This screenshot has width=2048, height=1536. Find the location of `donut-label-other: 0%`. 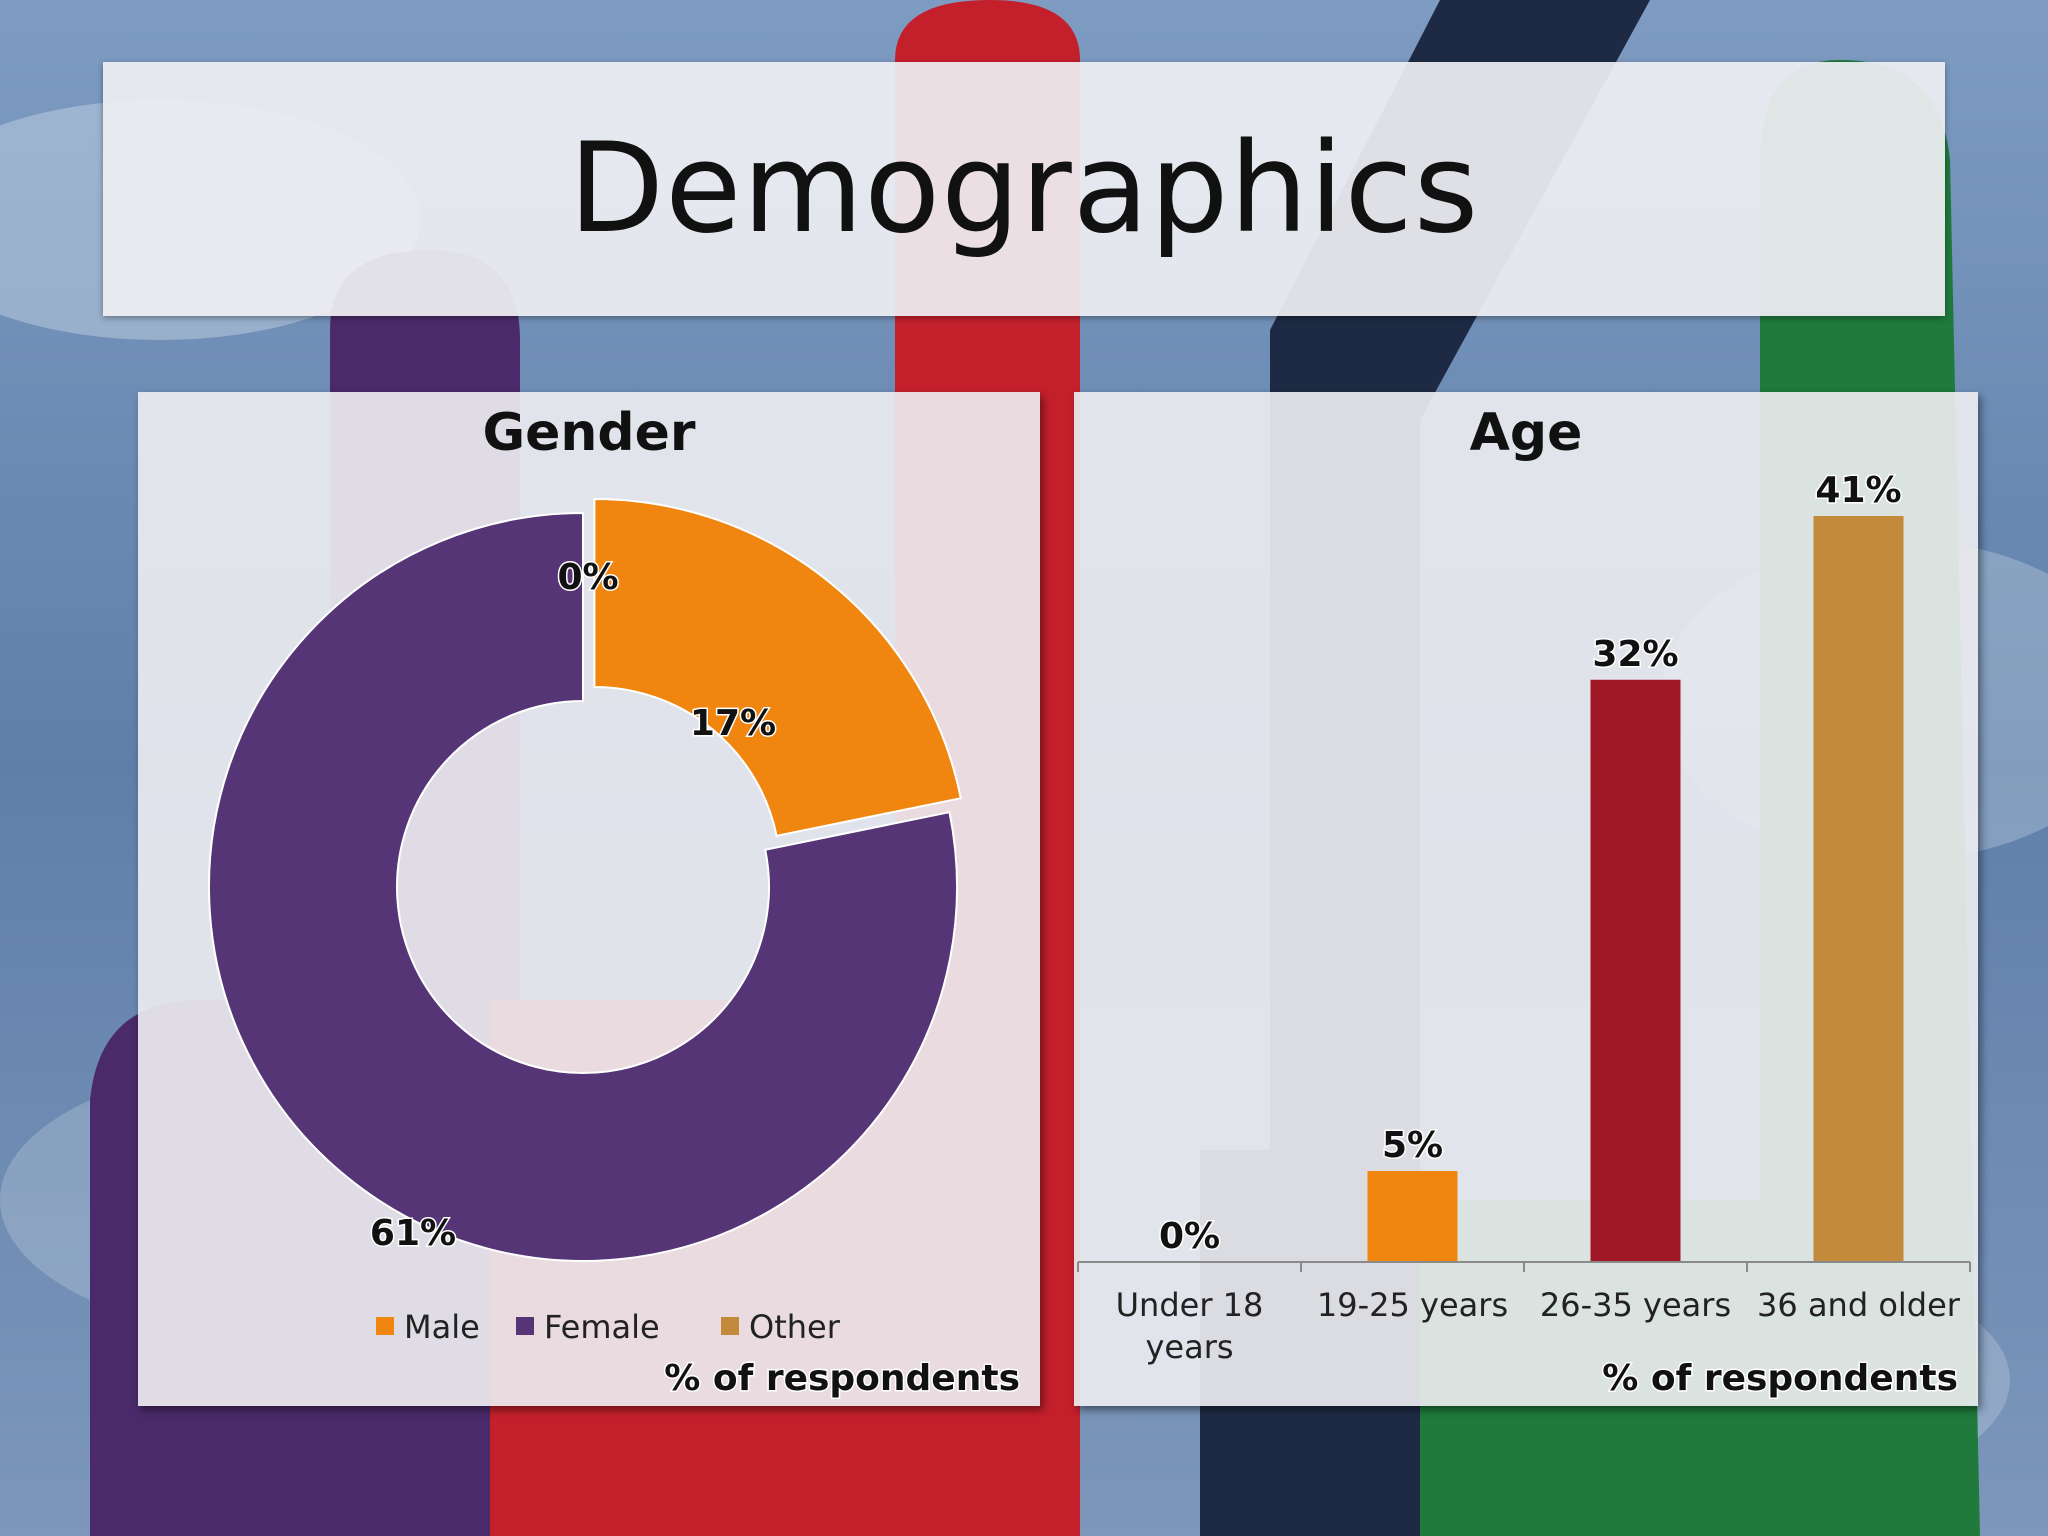

donut-label-other: 0% is located at coordinates (587, 577).